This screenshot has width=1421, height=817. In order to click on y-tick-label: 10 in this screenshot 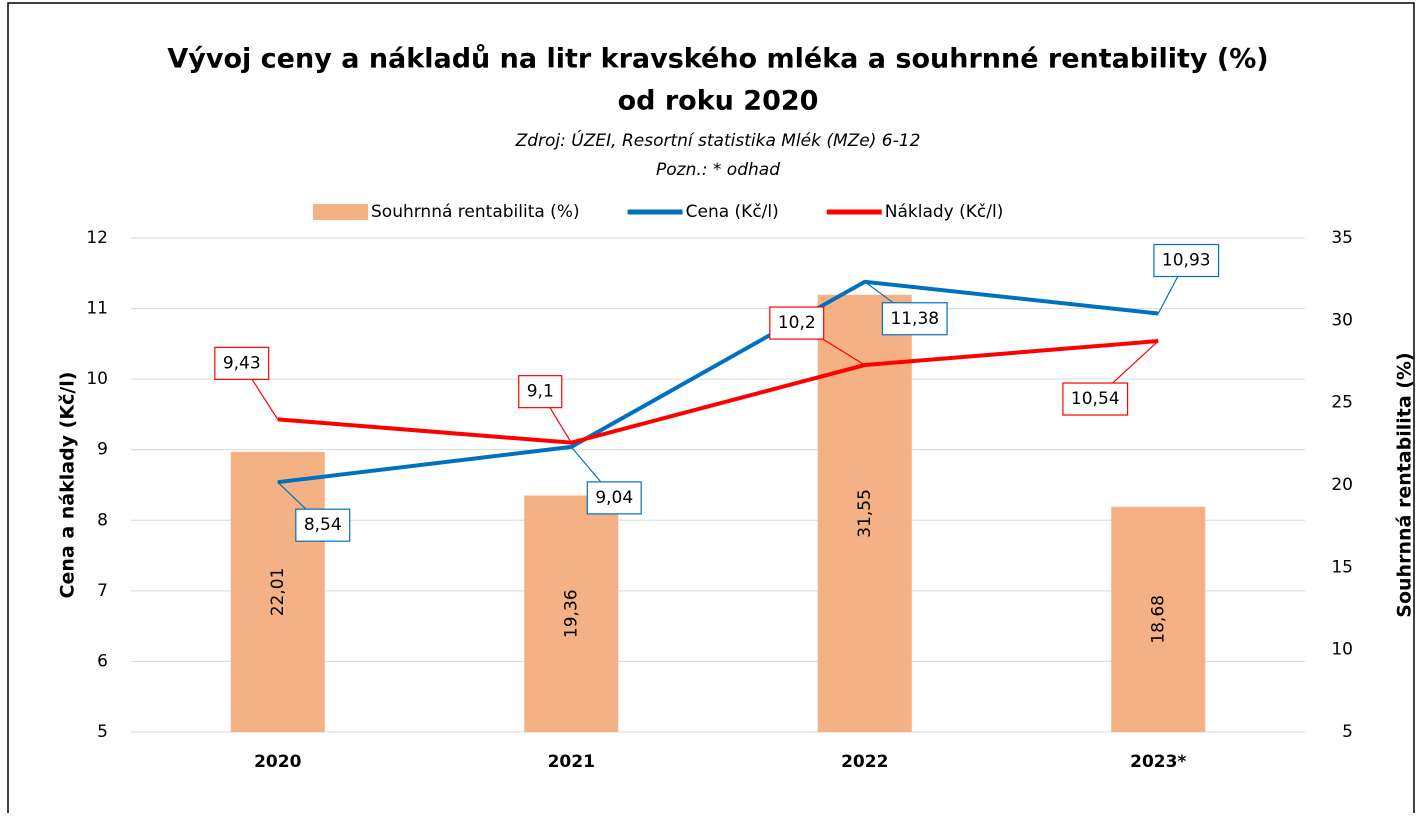, I will do `click(97, 379)`.